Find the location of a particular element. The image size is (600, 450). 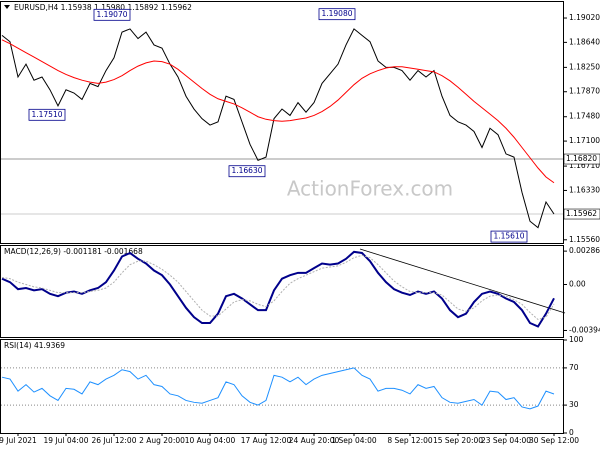

panel-title: RSI(14) 41.9369 is located at coordinates (34, 345).